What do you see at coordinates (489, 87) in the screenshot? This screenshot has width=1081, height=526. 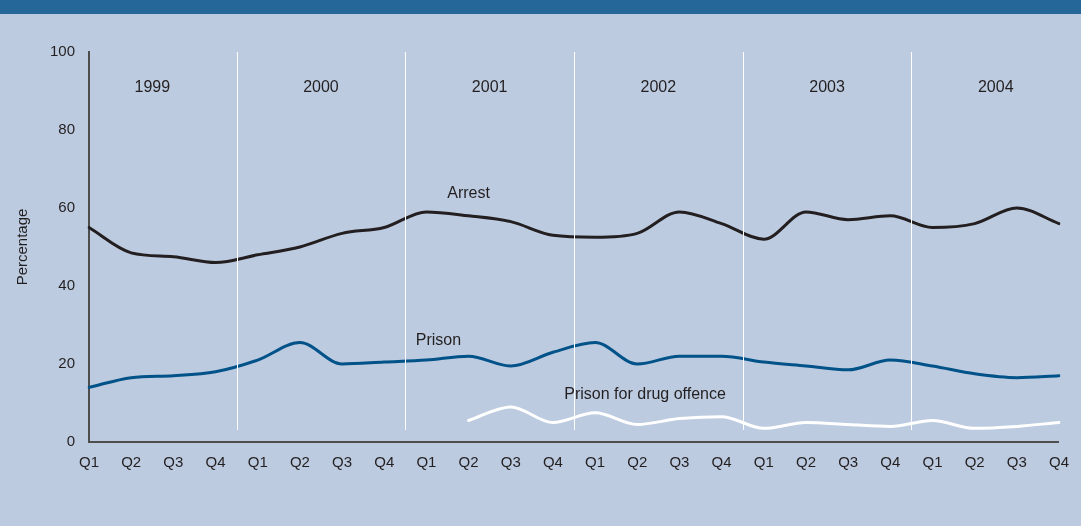 I see `annotation: 2001` at bounding box center [489, 87].